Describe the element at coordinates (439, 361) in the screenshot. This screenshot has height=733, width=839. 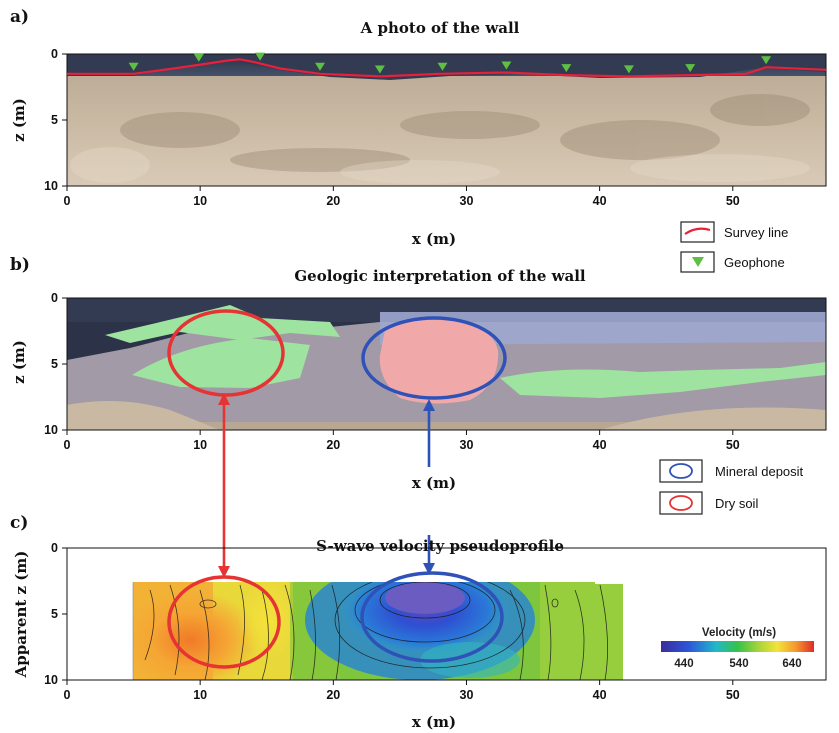
I see `pink-layer` at that location.